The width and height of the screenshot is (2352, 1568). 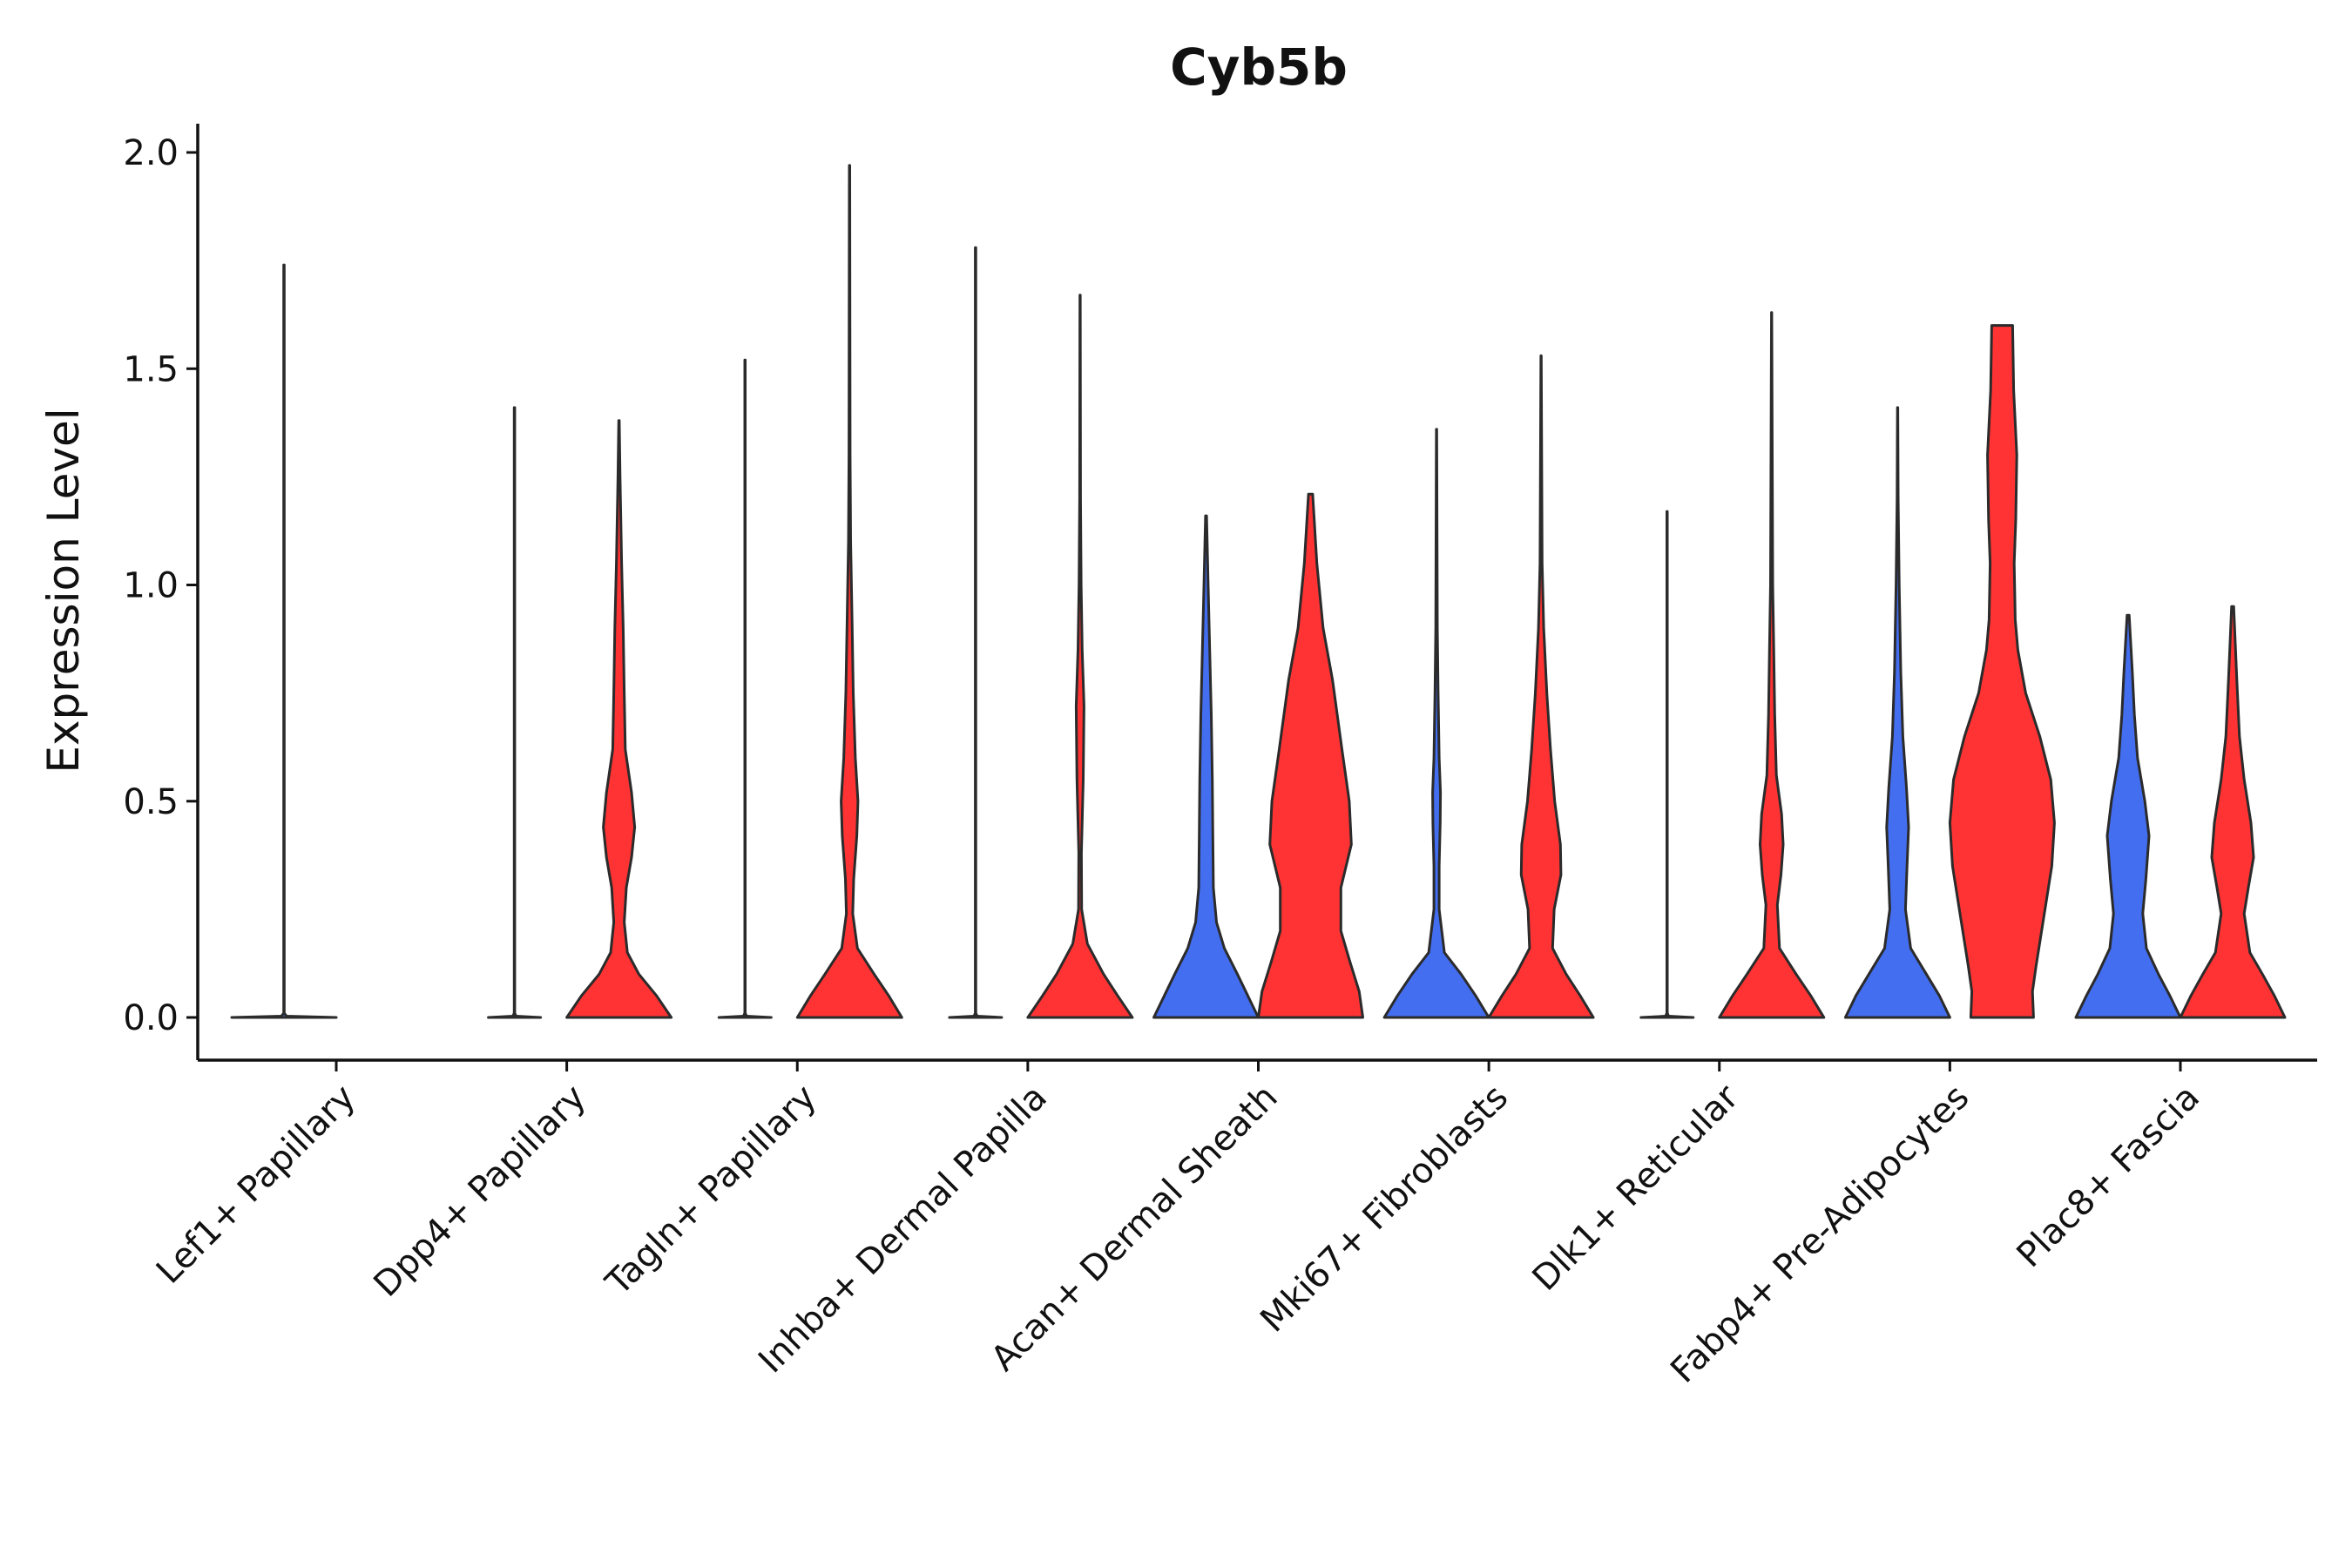 I want to click on x-tick-label: Dlk1+ Reticular, so click(x=1636, y=1188).